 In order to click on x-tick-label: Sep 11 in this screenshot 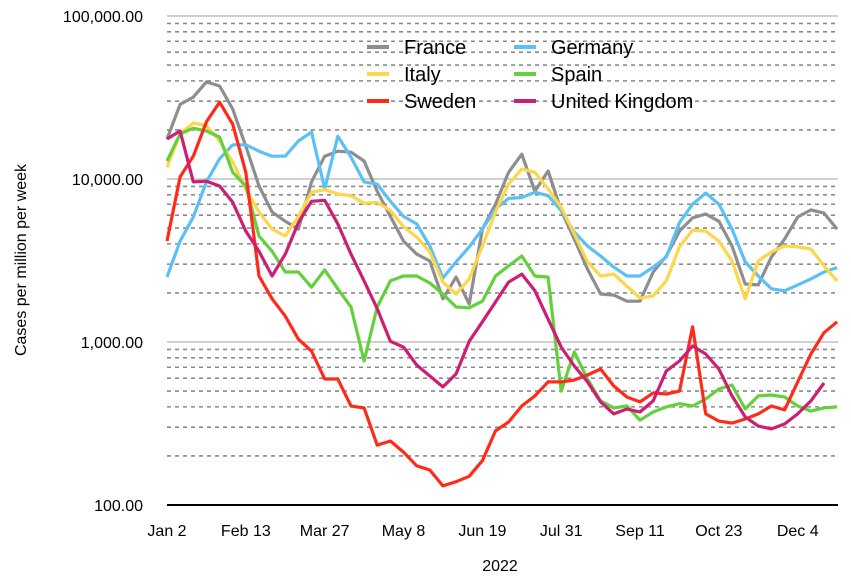, I will do `click(640, 531)`.